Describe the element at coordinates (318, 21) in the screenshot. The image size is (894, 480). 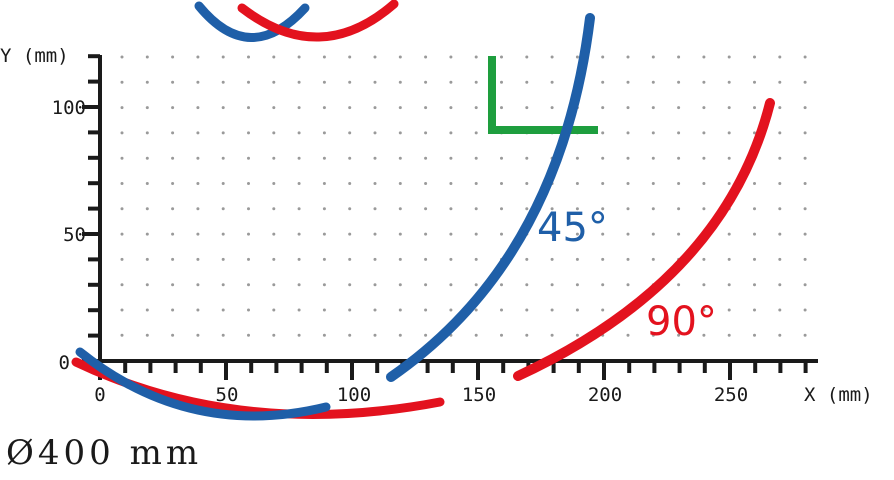
I see `top-arc-red` at that location.